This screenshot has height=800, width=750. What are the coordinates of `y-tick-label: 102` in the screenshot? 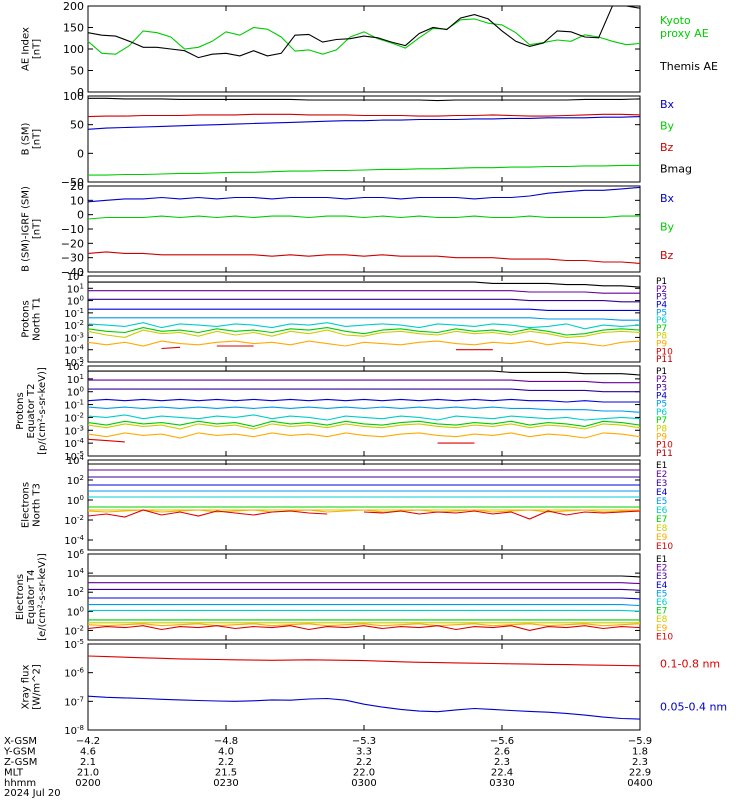 It's located at (75, 366).